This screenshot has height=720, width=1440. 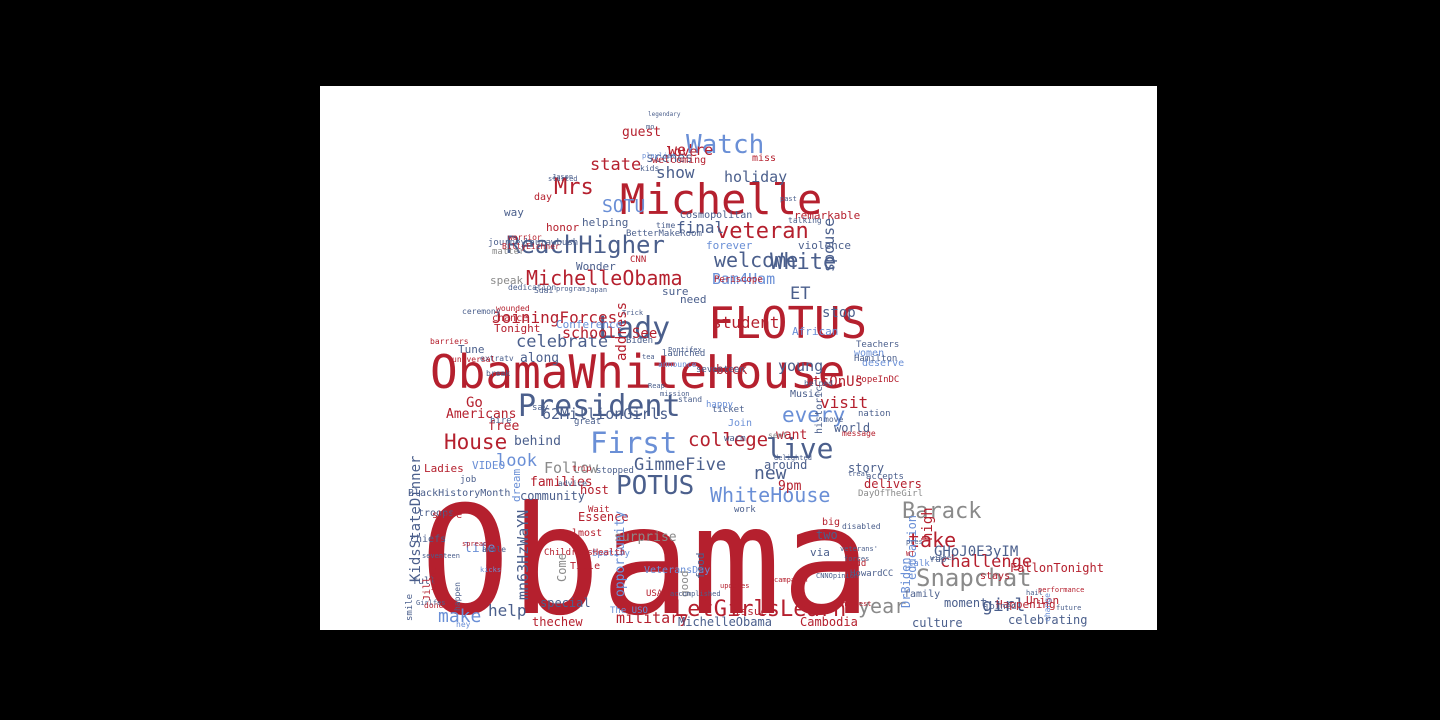 I want to click on cloud-word: See, so click(x=644, y=334).